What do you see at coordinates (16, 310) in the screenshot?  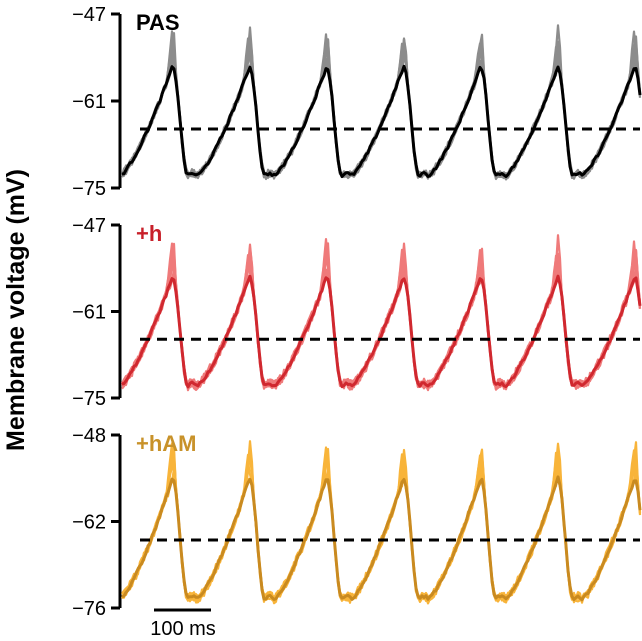 I see `y-axis-label: Membrane voltage (mV)` at bounding box center [16, 310].